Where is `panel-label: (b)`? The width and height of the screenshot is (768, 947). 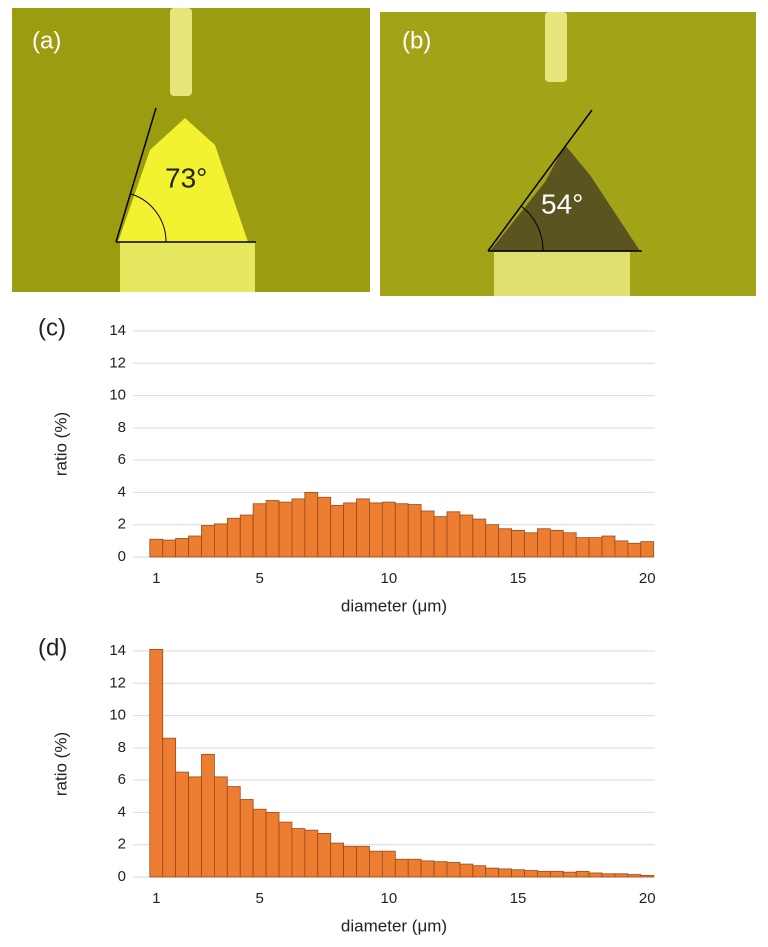
panel-label: (b) is located at coordinates (416, 40).